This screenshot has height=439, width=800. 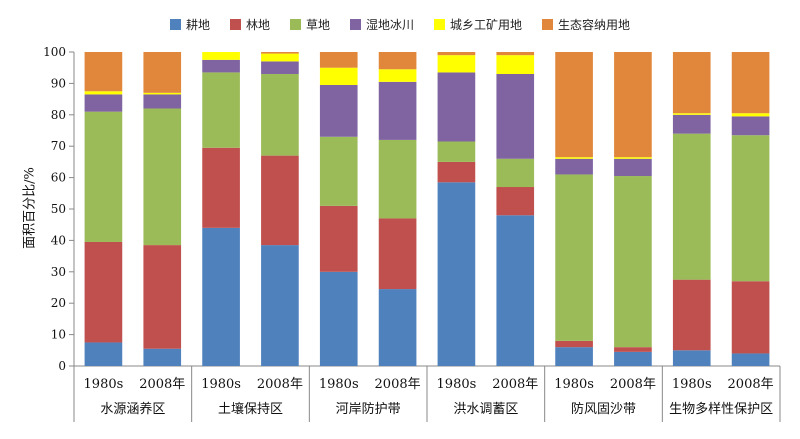 I want to click on legend-label: 耕地, so click(x=197, y=24).